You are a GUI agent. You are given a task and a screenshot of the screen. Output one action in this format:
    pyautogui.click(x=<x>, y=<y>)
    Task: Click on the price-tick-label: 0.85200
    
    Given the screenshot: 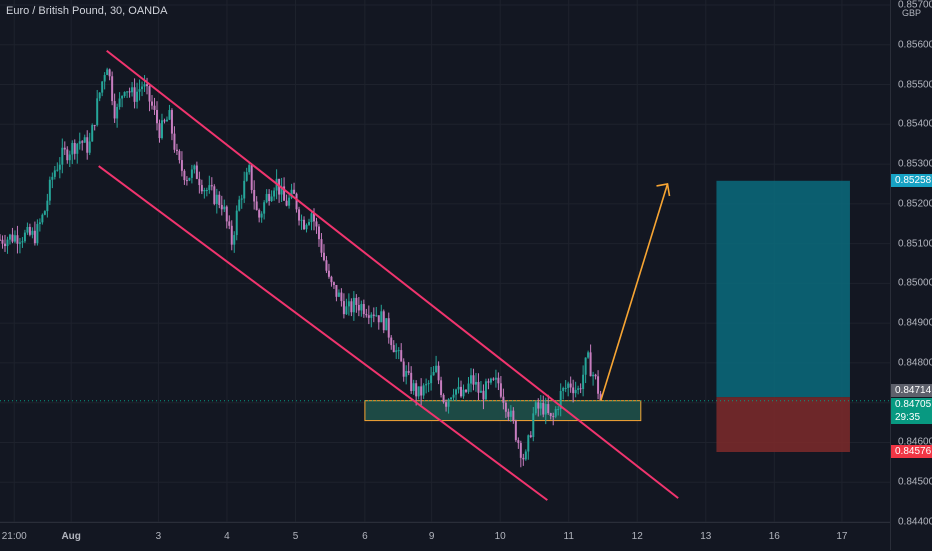 What is the action you would take?
    pyautogui.click(x=915, y=204)
    